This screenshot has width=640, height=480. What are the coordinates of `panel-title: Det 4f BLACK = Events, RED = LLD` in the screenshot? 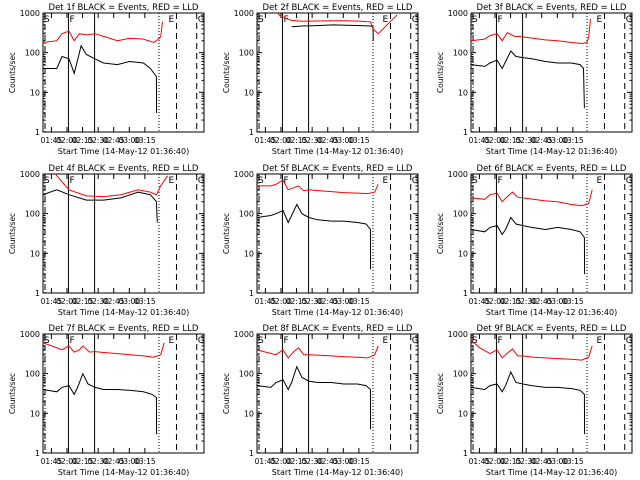 It's located at (124, 169).